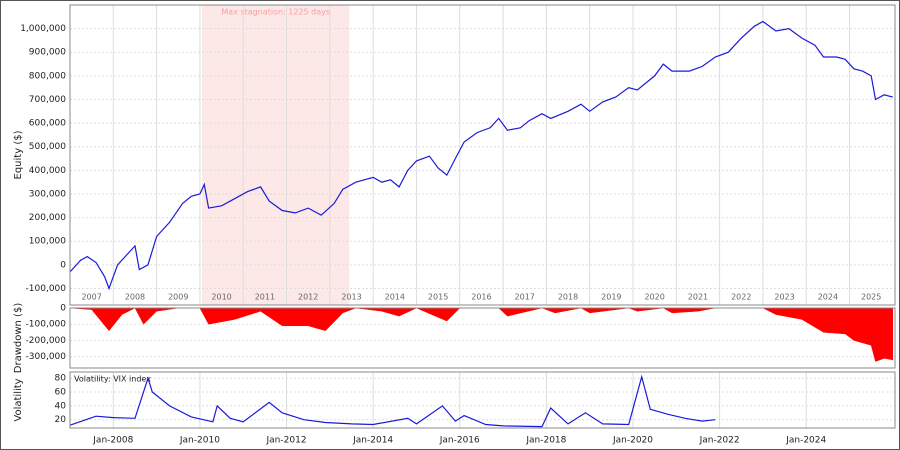 Image resolution: width=900 pixels, height=450 pixels. Describe the element at coordinates (392, 401) in the screenshot. I see `line` at that location.